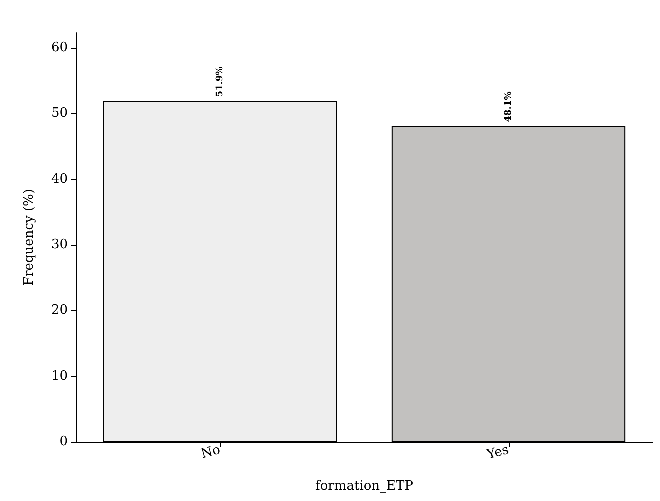 Image resolution: width=660 pixels, height=501 pixels. What do you see at coordinates (509, 106) in the screenshot?
I see `data-label: 48.1%` at bounding box center [509, 106].